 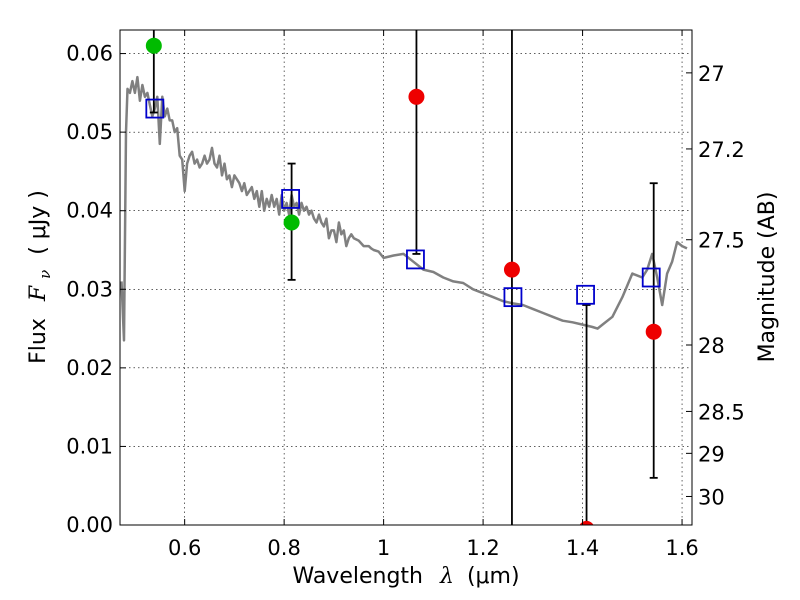 What do you see at coordinates (357, 576) in the screenshot?
I see `x-axis-label-prefix: Wavelength` at bounding box center [357, 576].